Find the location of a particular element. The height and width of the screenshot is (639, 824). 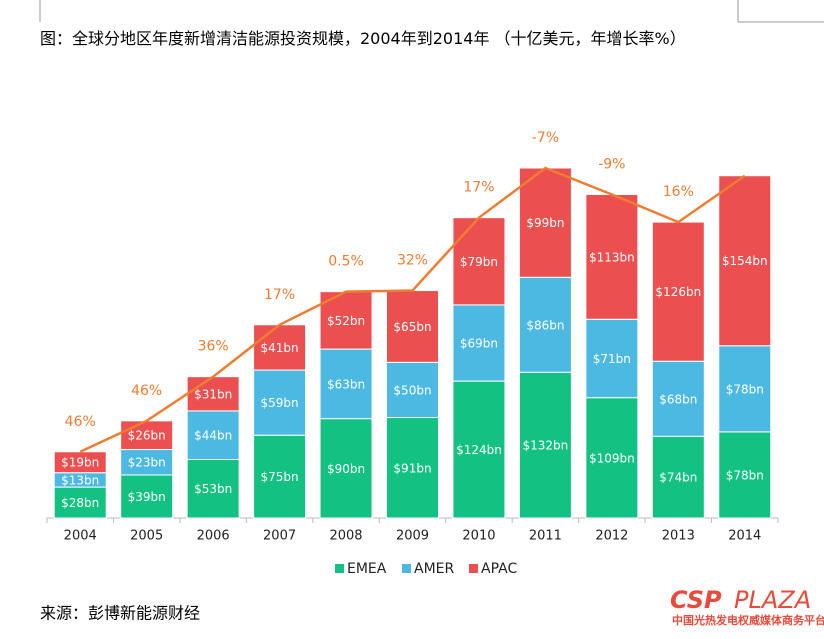

value-label: $52bn is located at coordinates (346, 321).